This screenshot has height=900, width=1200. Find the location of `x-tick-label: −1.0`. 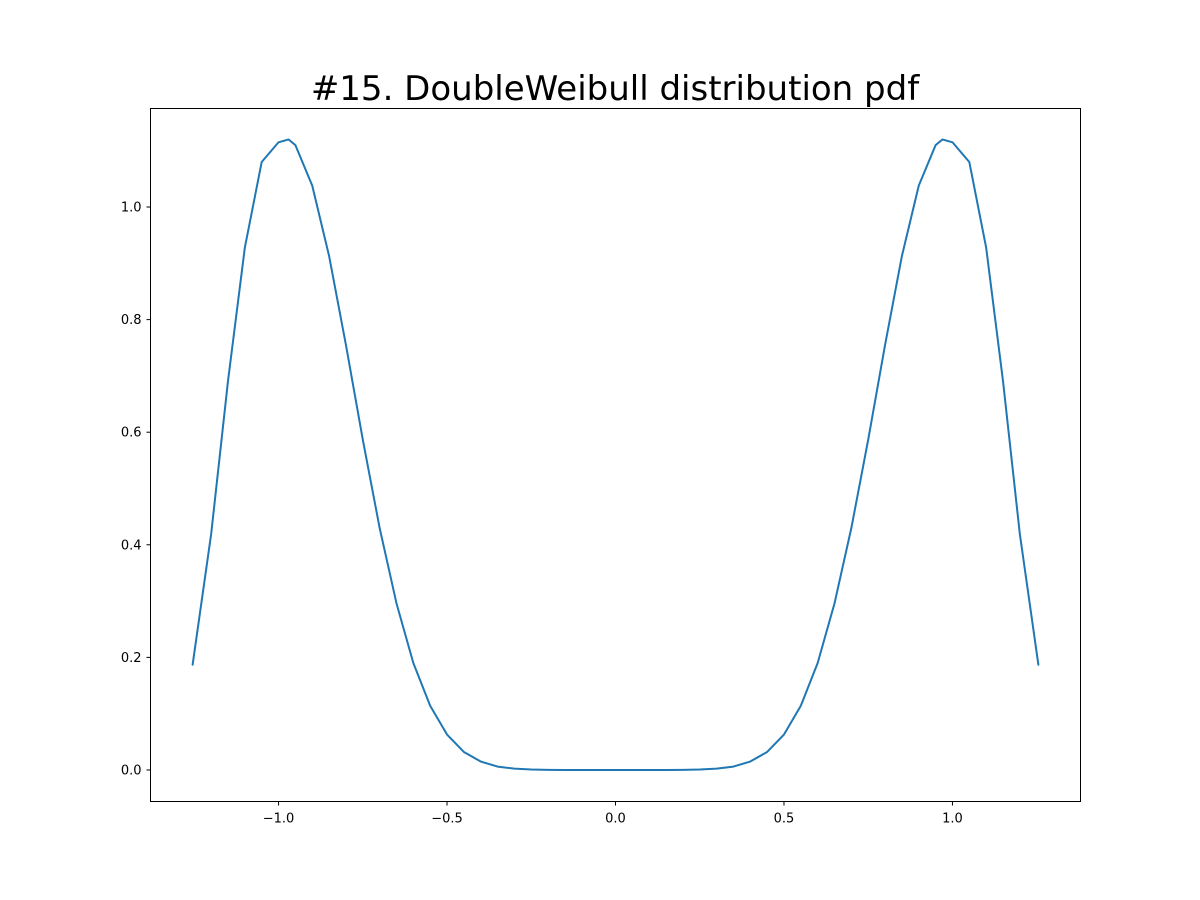

x-tick-label: −1.0 is located at coordinates (279, 819).